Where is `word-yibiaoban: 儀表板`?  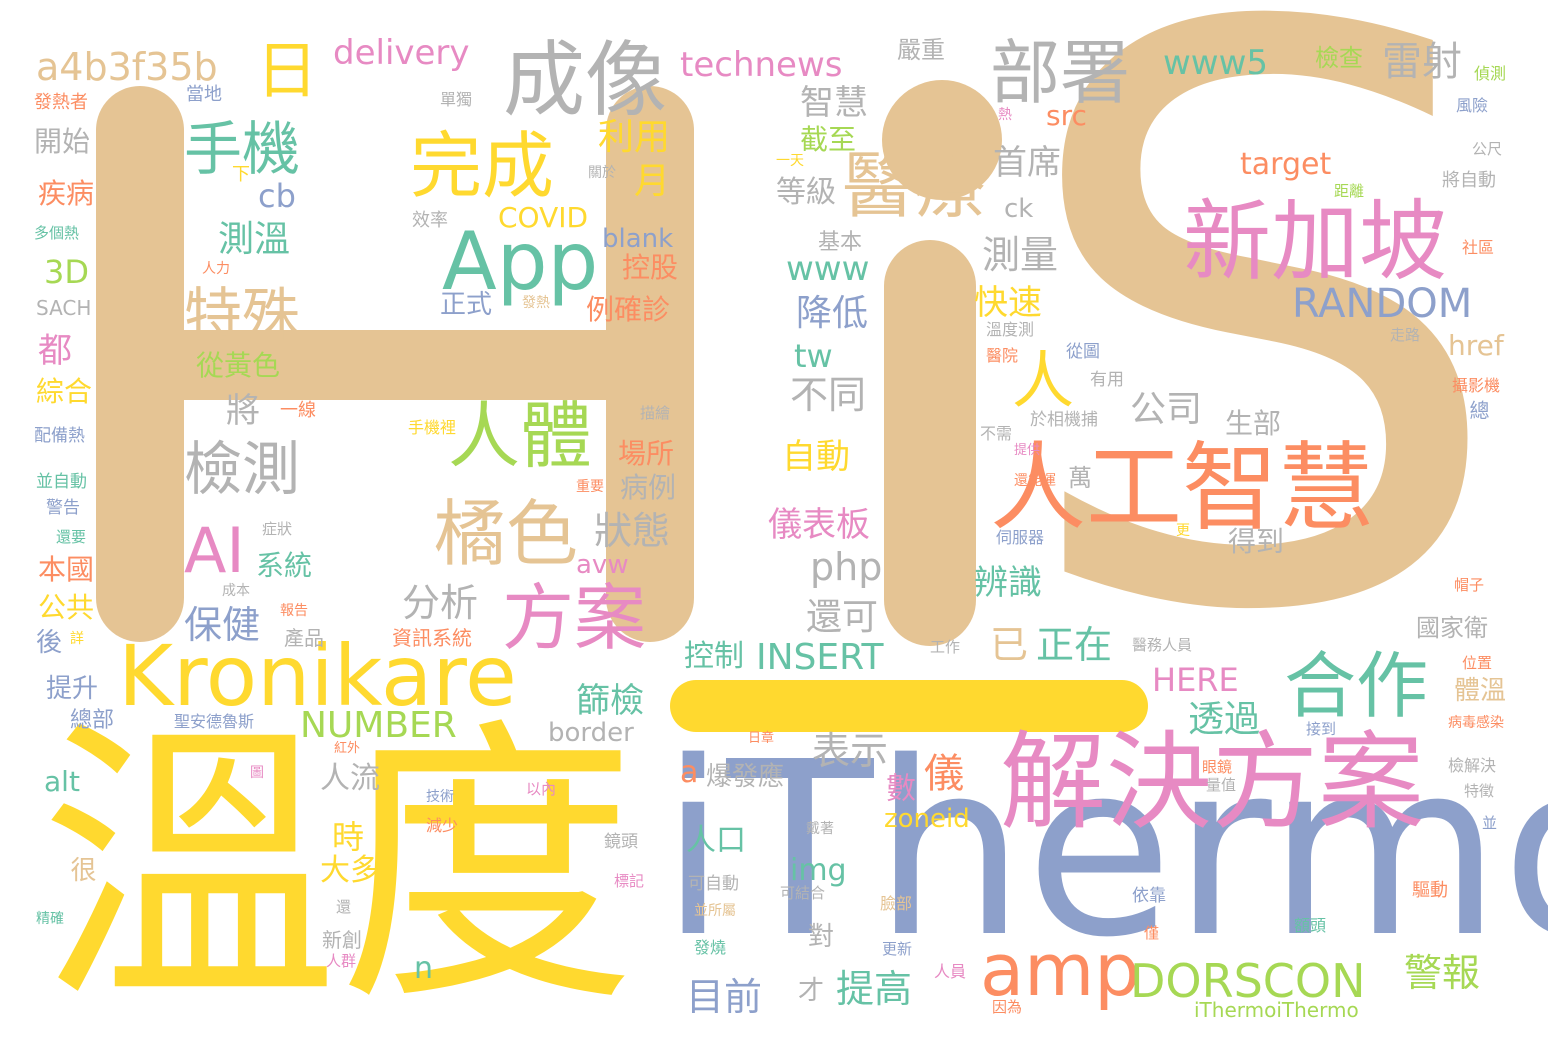
word-yibiaoban: 儀表板 is located at coordinates (819, 525).